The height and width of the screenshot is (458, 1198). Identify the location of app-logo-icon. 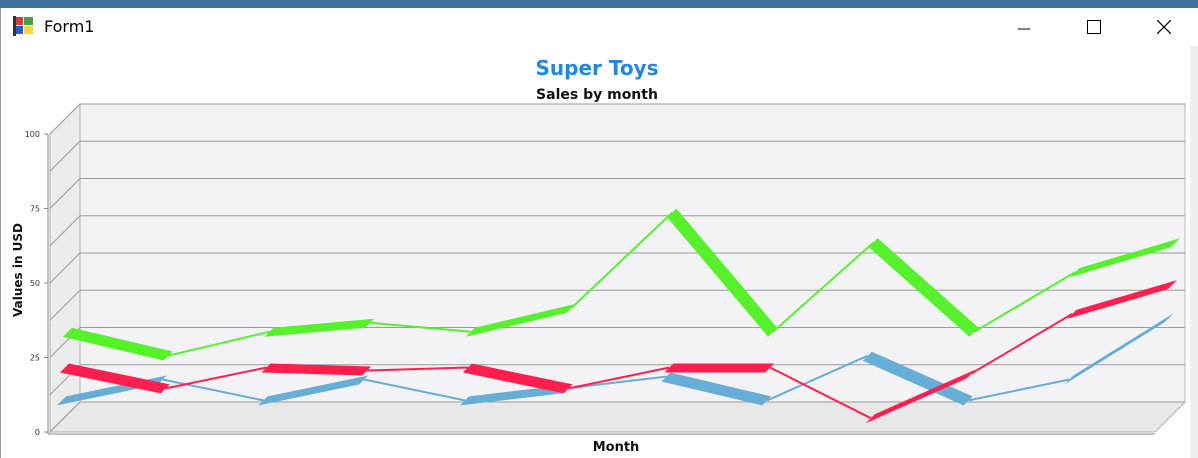
(24, 26).